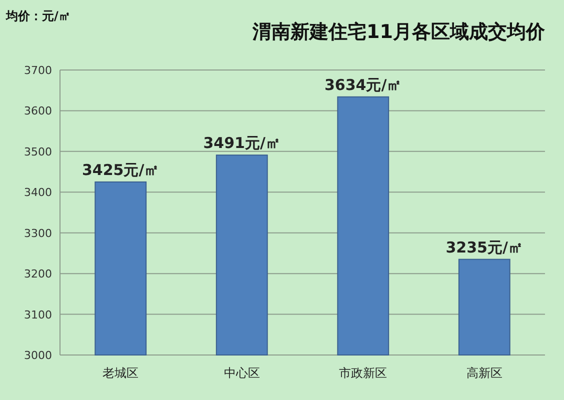 This screenshot has height=400, width=564. What do you see at coordinates (121, 169) in the screenshot?
I see `data-label: 3425元/㎡` at bounding box center [121, 169].